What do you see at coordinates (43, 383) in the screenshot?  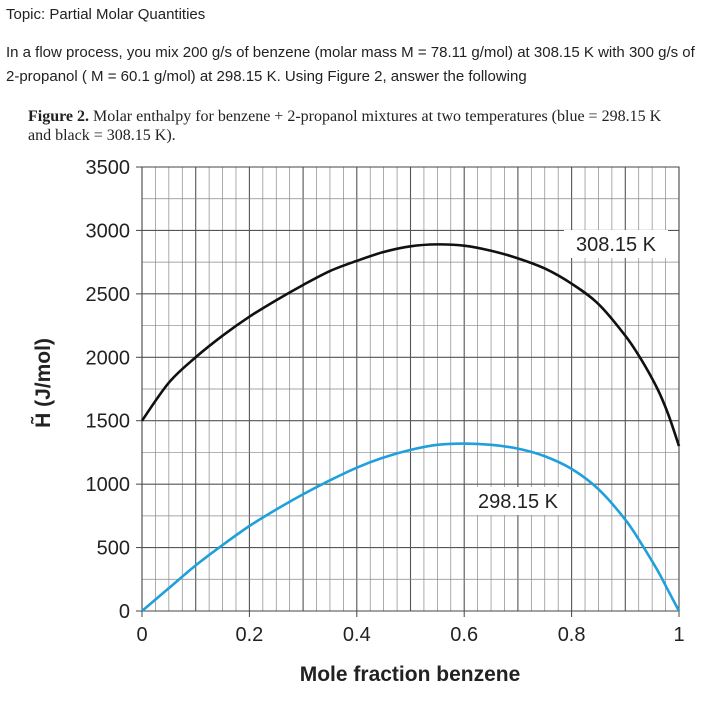 I see `y-axis-label: H̃ (J/mol)` at bounding box center [43, 383].